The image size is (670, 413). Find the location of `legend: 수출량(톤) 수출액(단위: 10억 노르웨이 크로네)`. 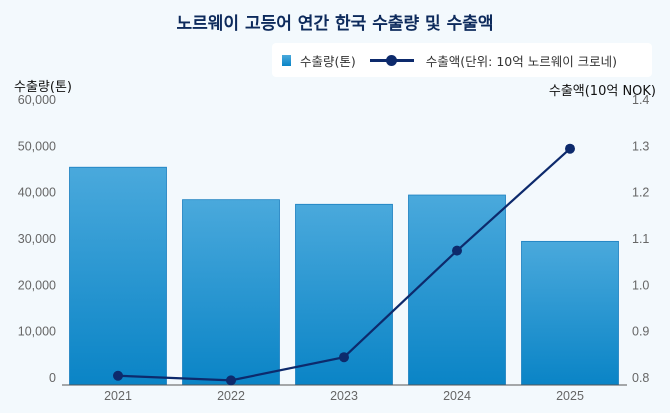

legend: 수출량(톤) 수출액(단위: 10억 노르웨이 크로네) is located at coordinates (462, 60).